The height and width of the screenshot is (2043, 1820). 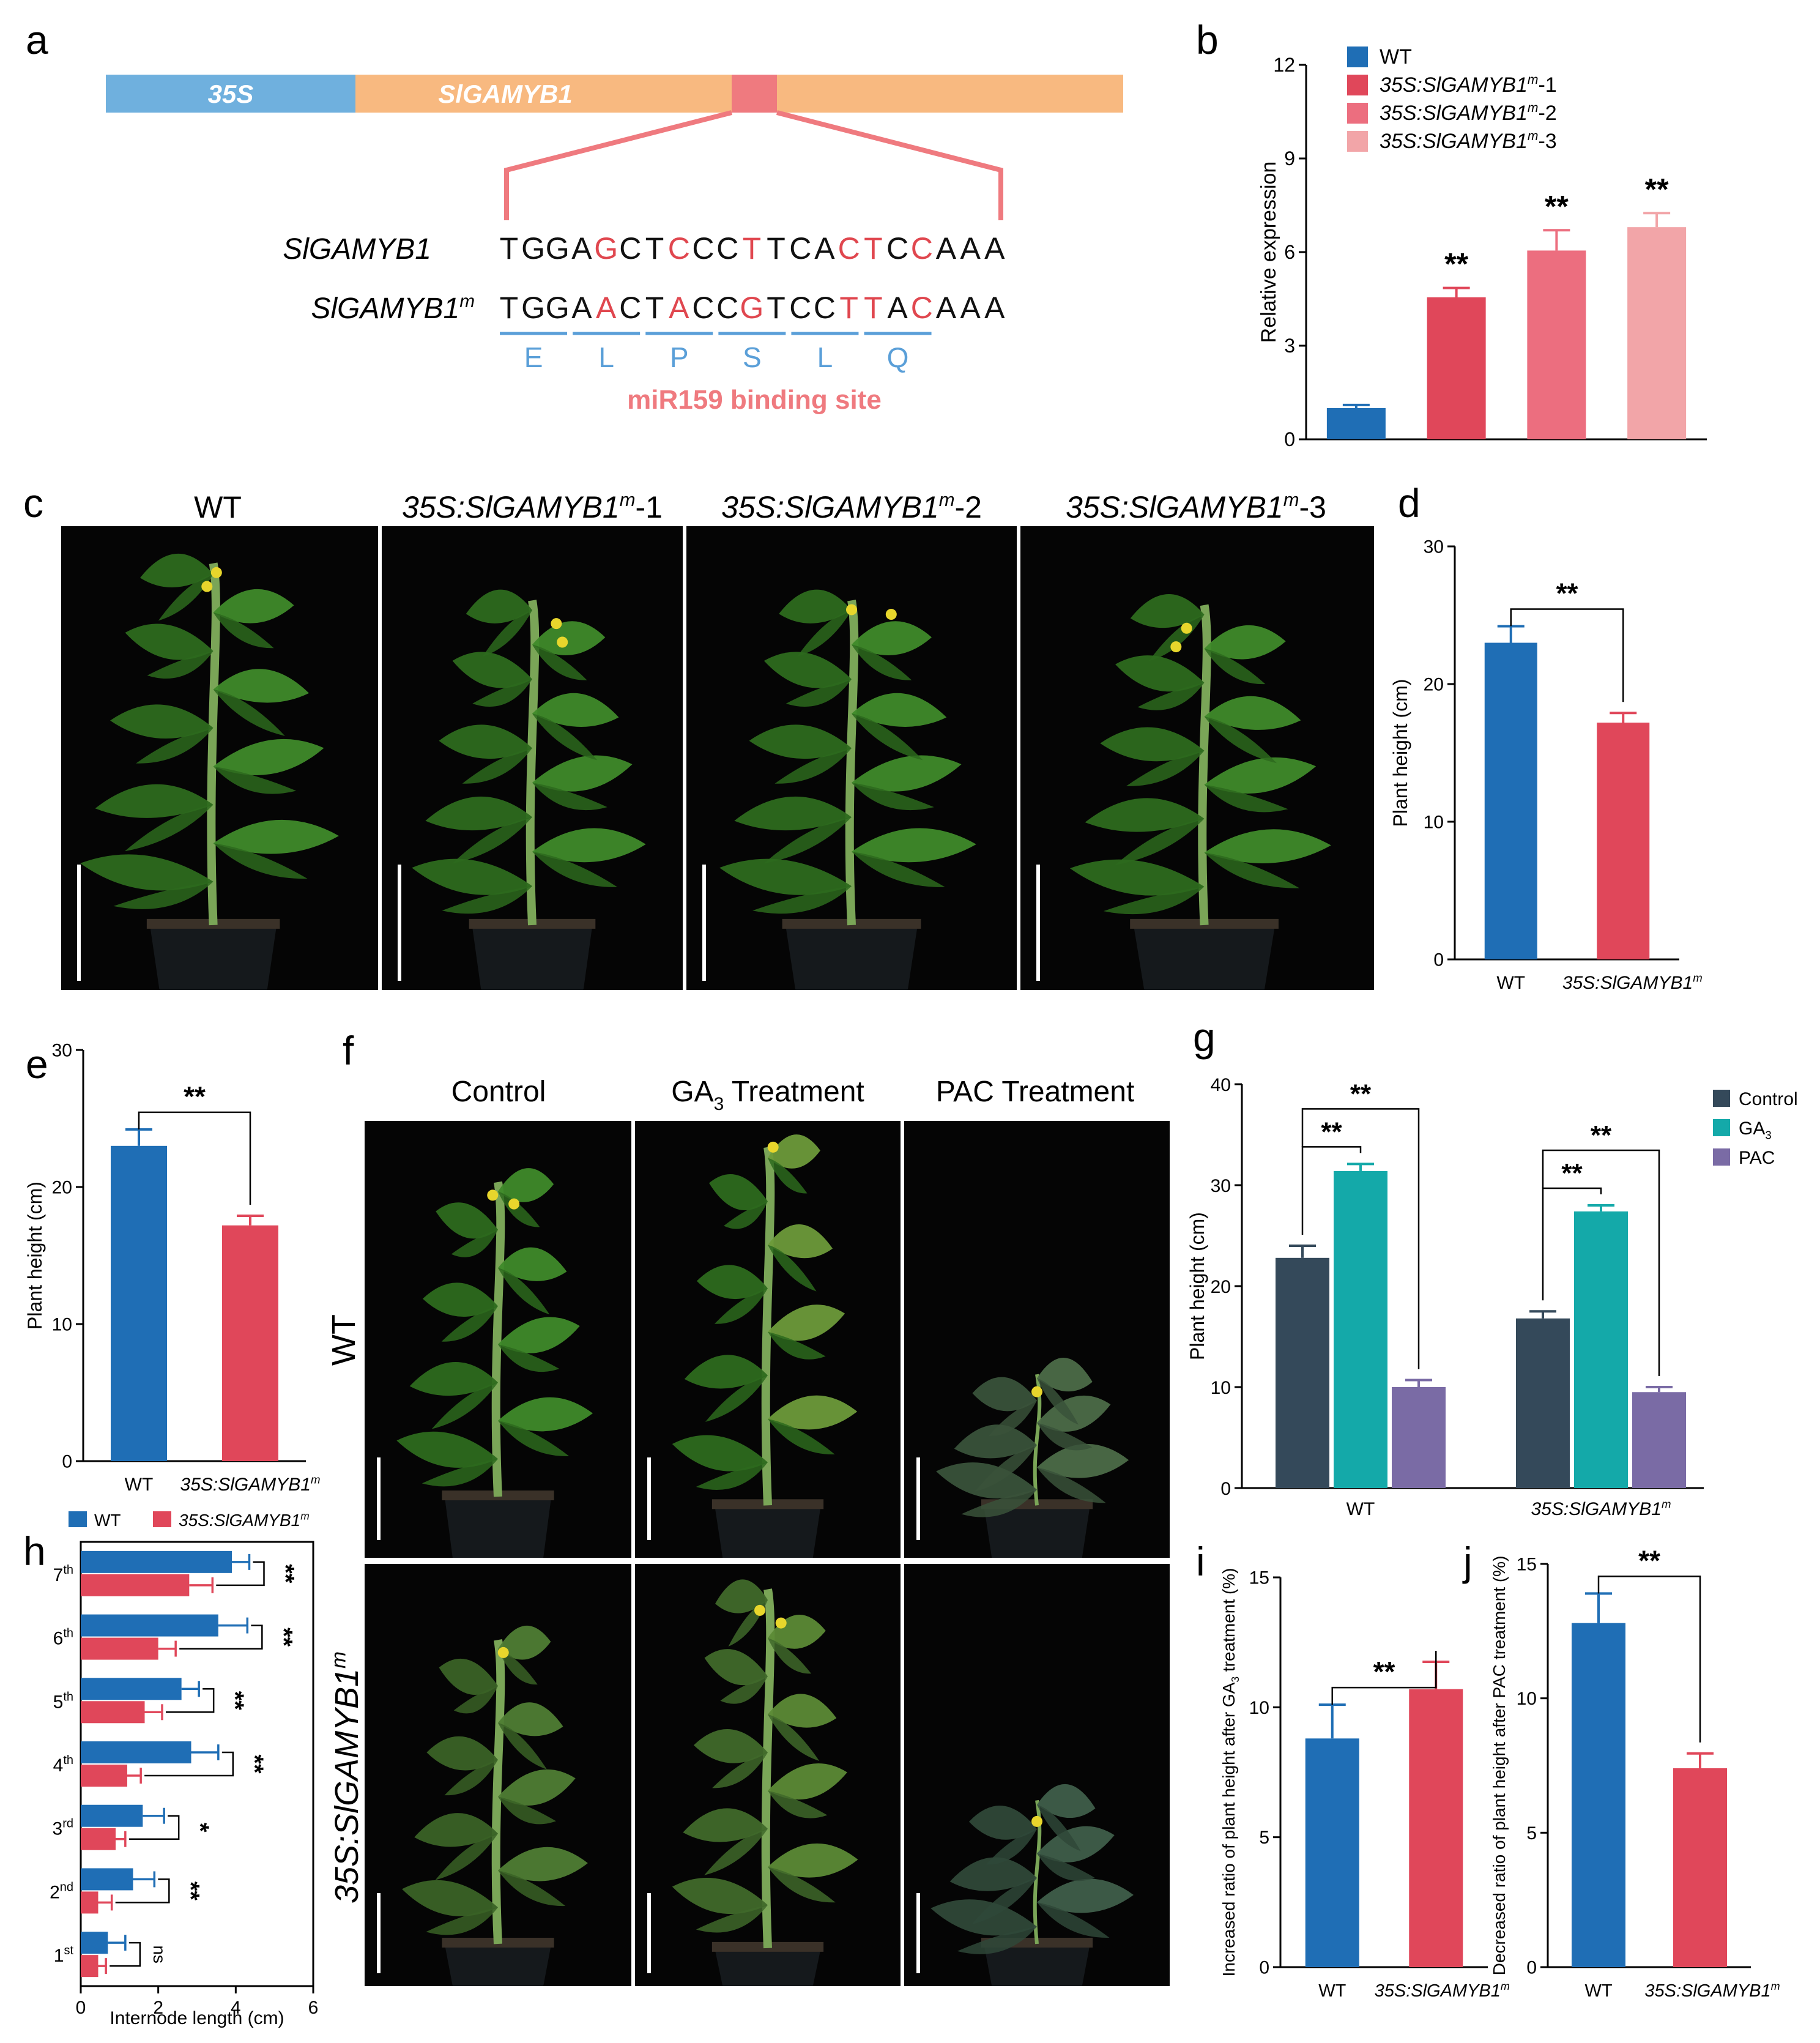 What do you see at coordinates (970, 308) in the screenshot?
I see `seq-mut-base-19: A` at bounding box center [970, 308].